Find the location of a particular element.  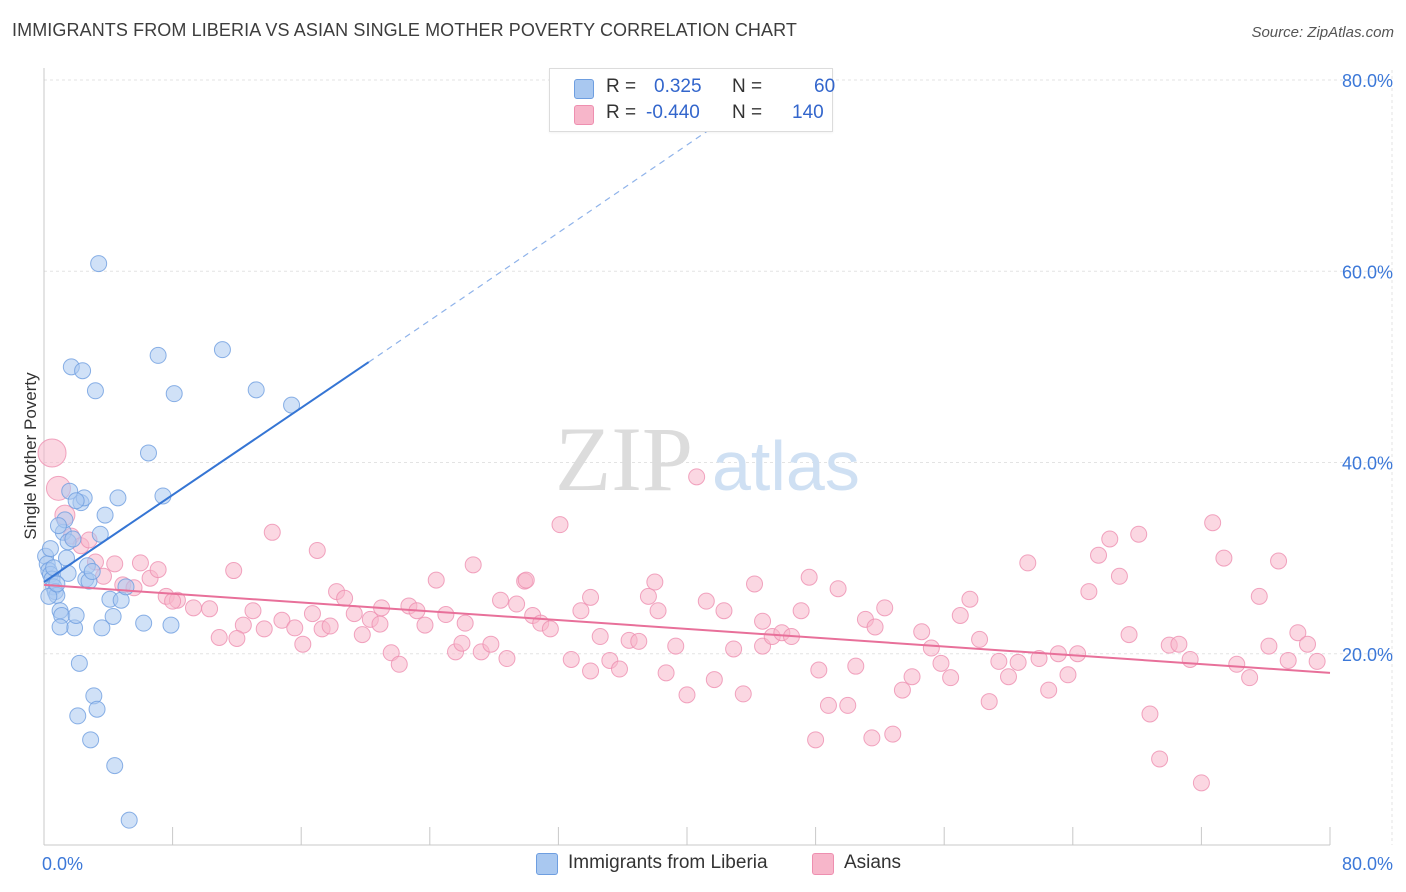

watermark: ZIP atlas is located at coordinates (707, 459).